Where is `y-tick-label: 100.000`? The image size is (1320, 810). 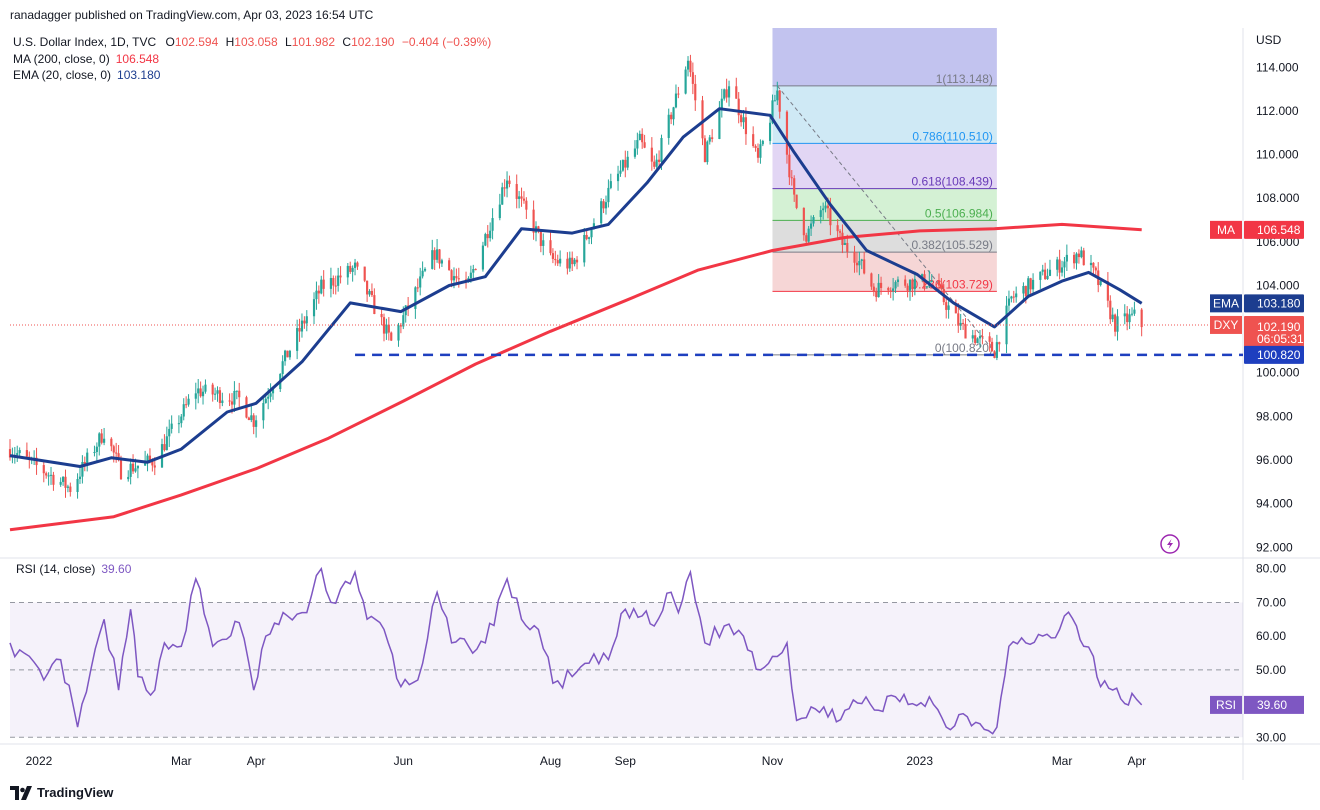 y-tick-label: 100.000 is located at coordinates (1278, 373).